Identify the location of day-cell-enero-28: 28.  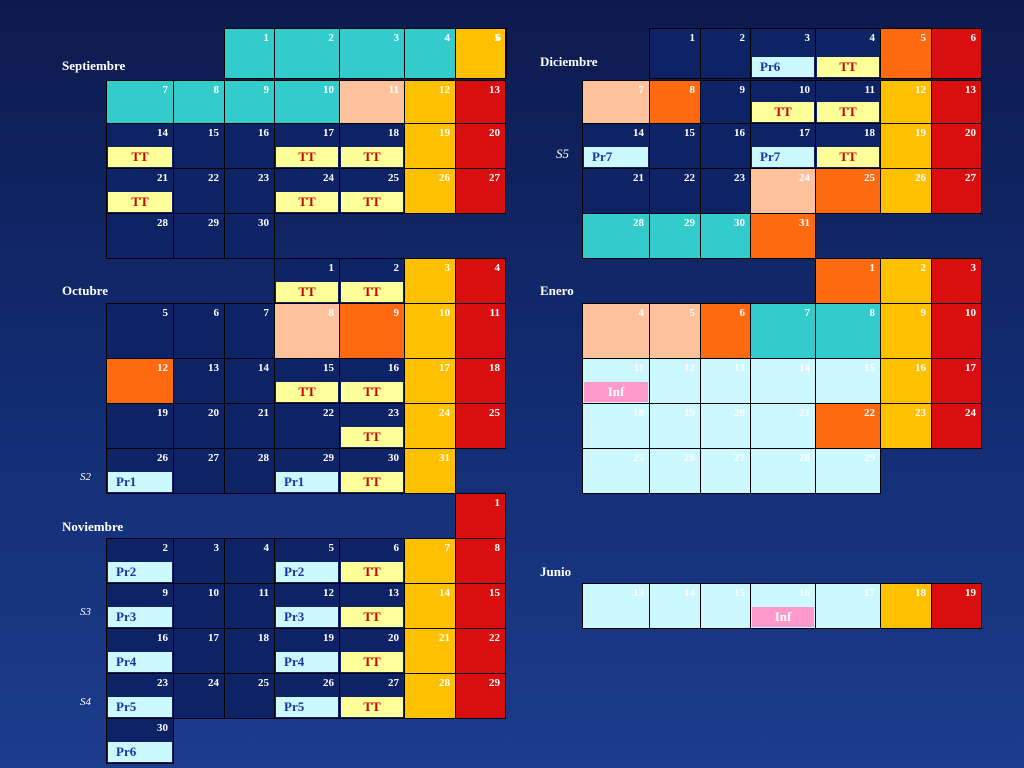
(783, 471).